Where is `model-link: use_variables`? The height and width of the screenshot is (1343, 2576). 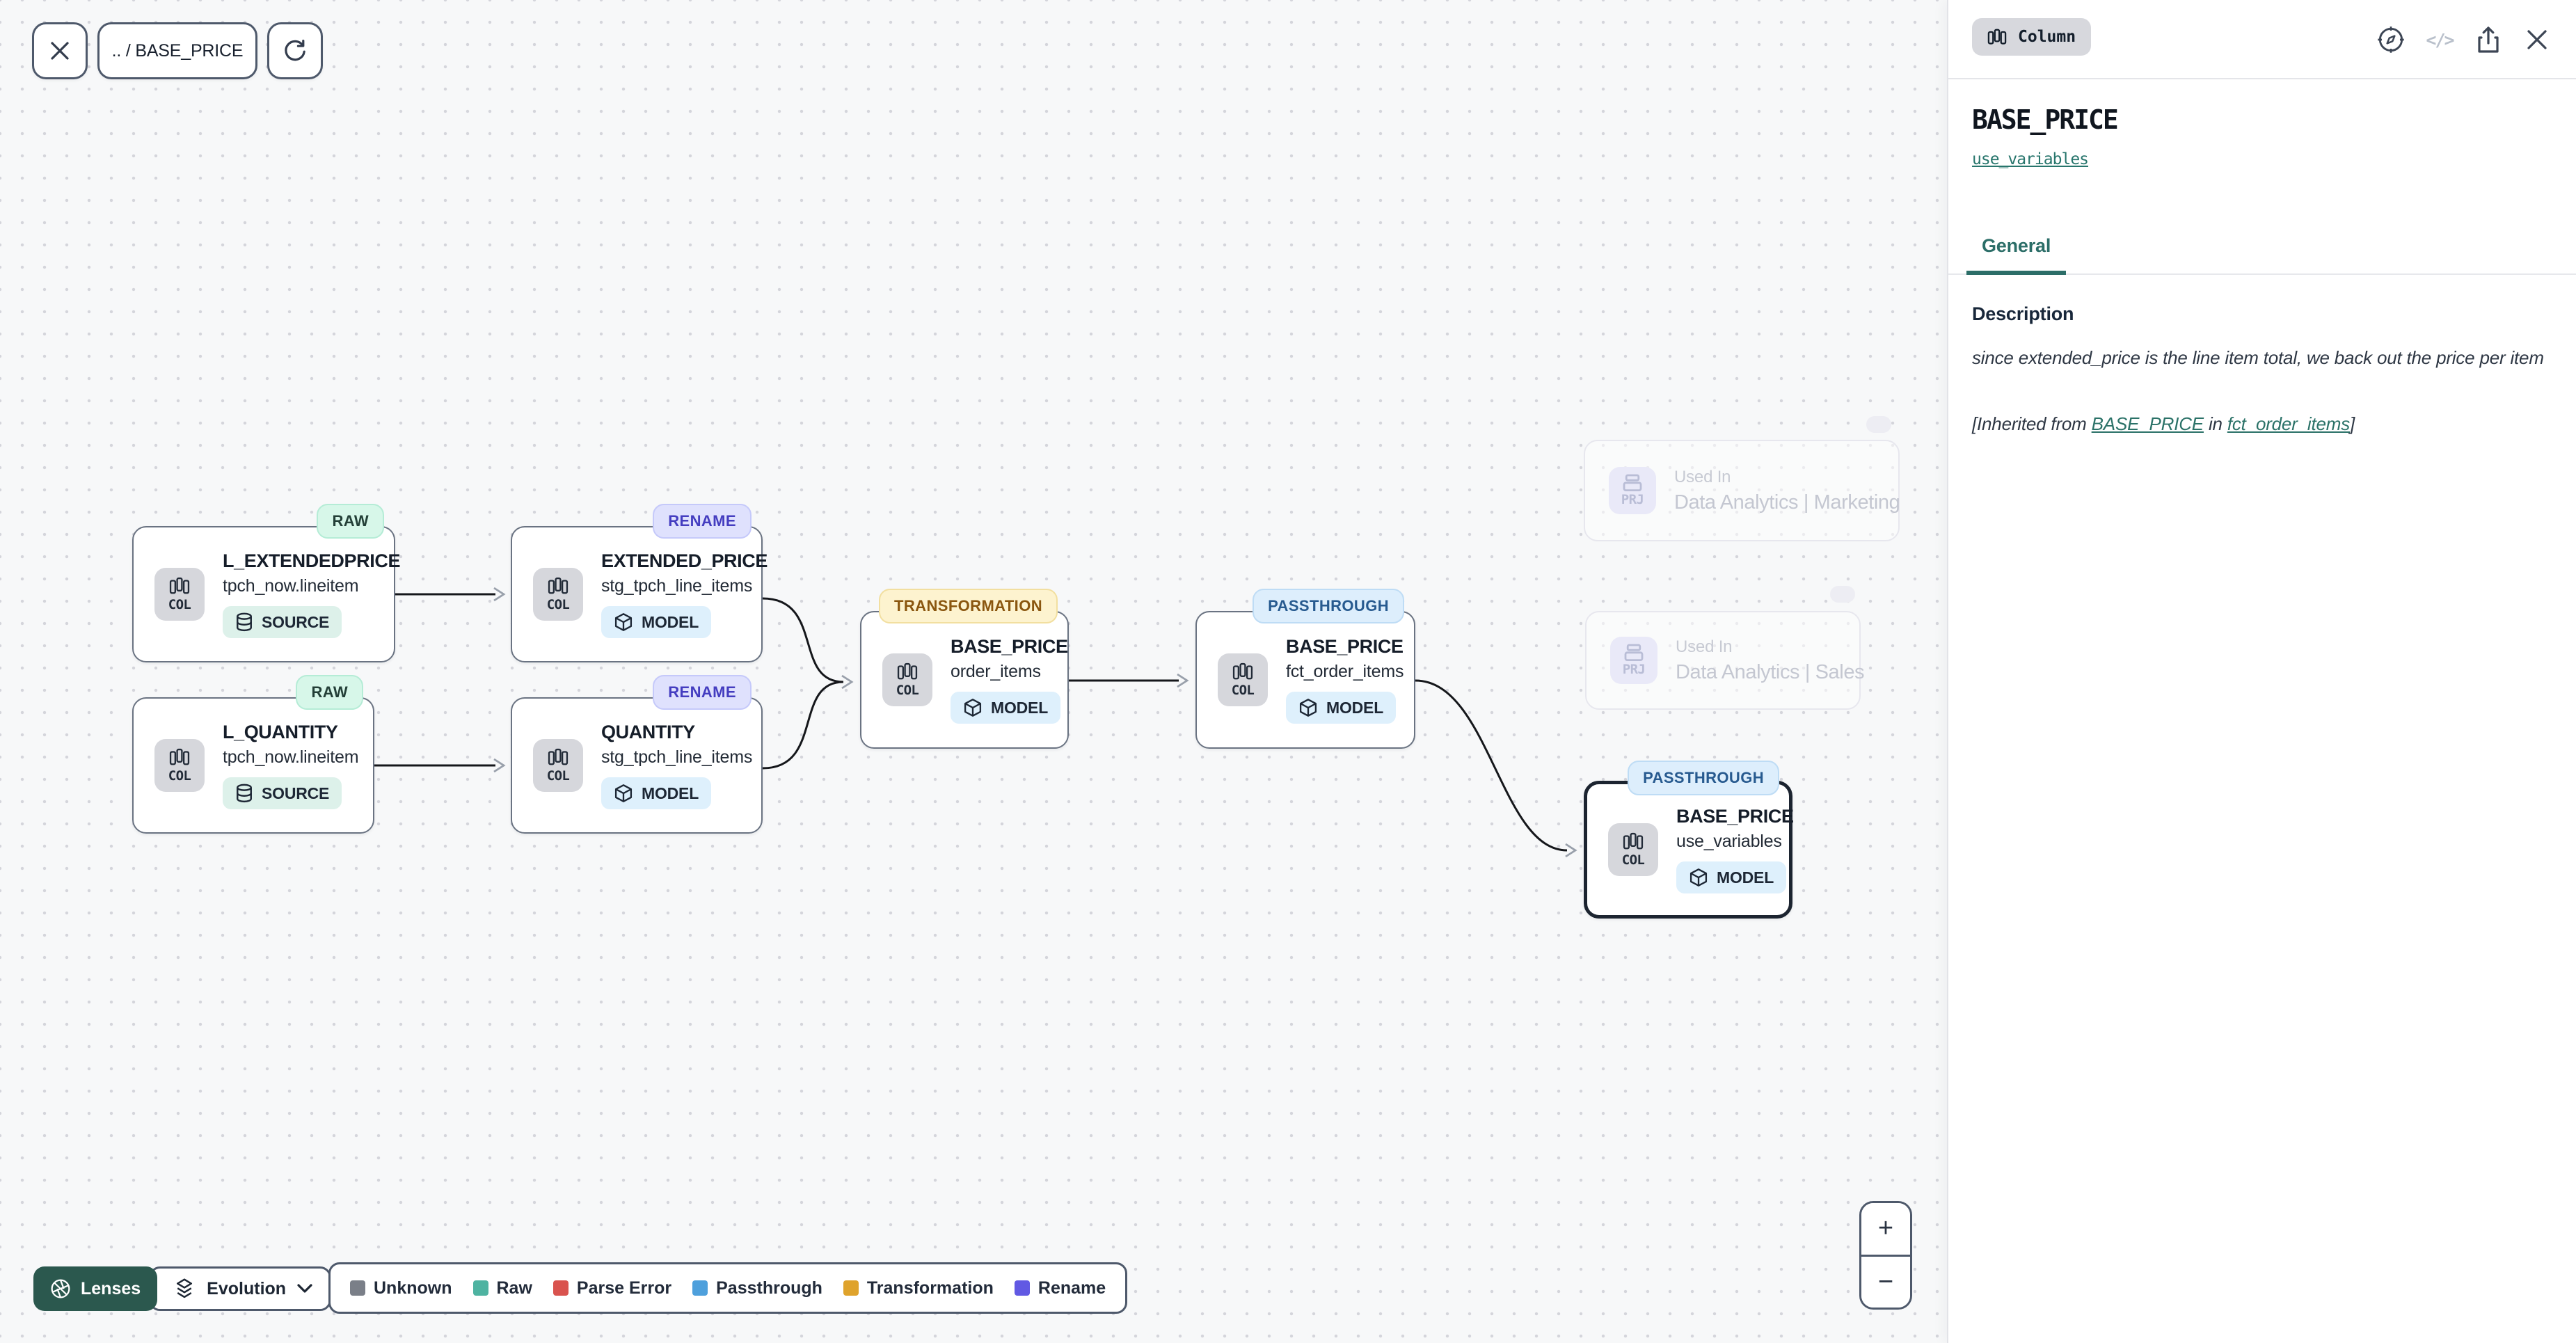 model-link: use_variables is located at coordinates (2030, 159).